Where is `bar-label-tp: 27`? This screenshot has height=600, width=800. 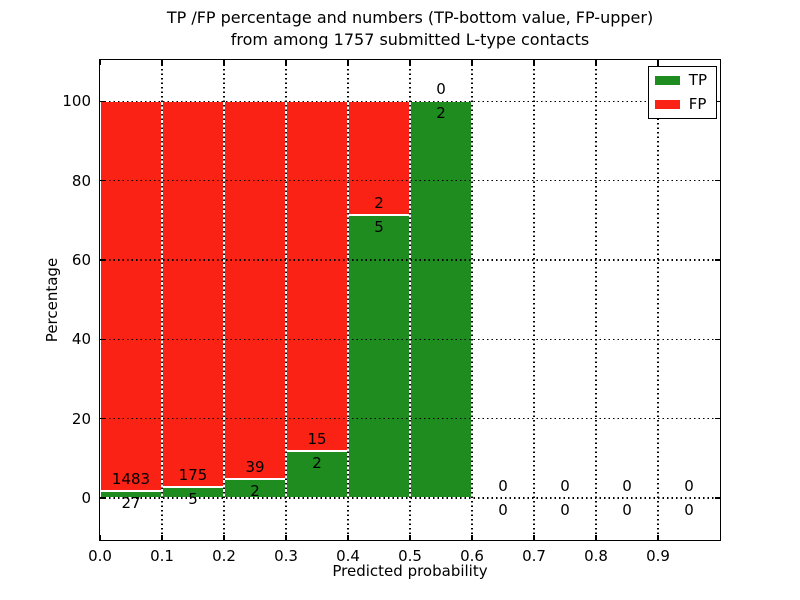 bar-label-tp: 27 is located at coordinates (131, 502).